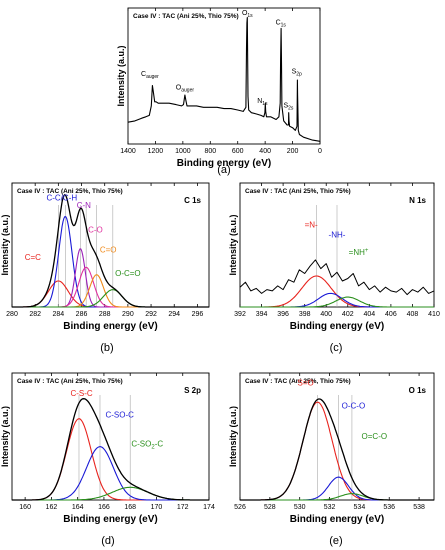 Image resolution: width=445 pixels, height=550 pixels. What do you see at coordinates (183, 151) in the screenshot?
I see `x-tick-label: 1000` at bounding box center [183, 151].